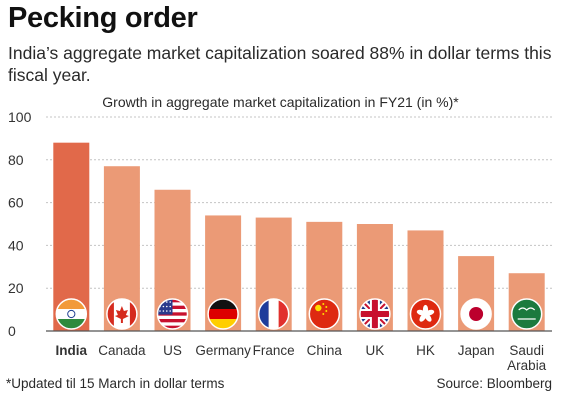  I want to click on france-flag-icon, so click(273, 314).